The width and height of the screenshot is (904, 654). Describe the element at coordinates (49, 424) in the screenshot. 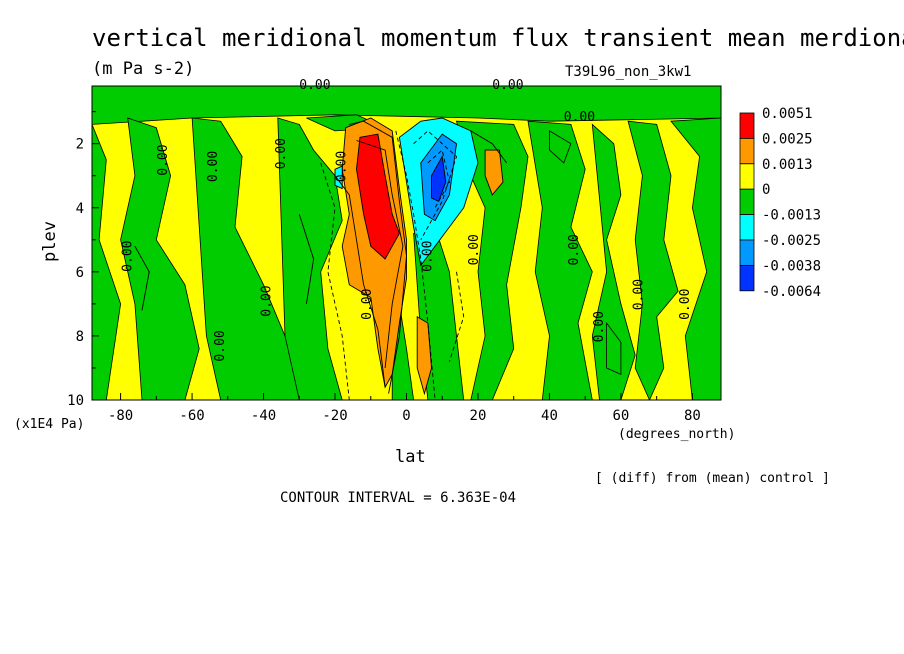

I see `y-axis-units: (x1E4 Pa)` at that location.